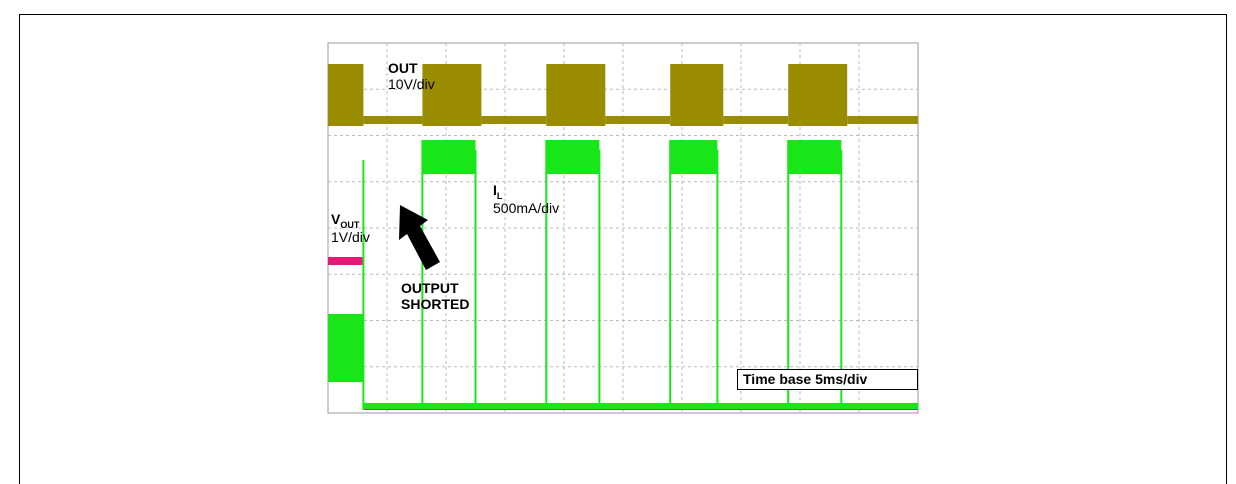  I want to click on vout-trace-pre, so click(346, 261).